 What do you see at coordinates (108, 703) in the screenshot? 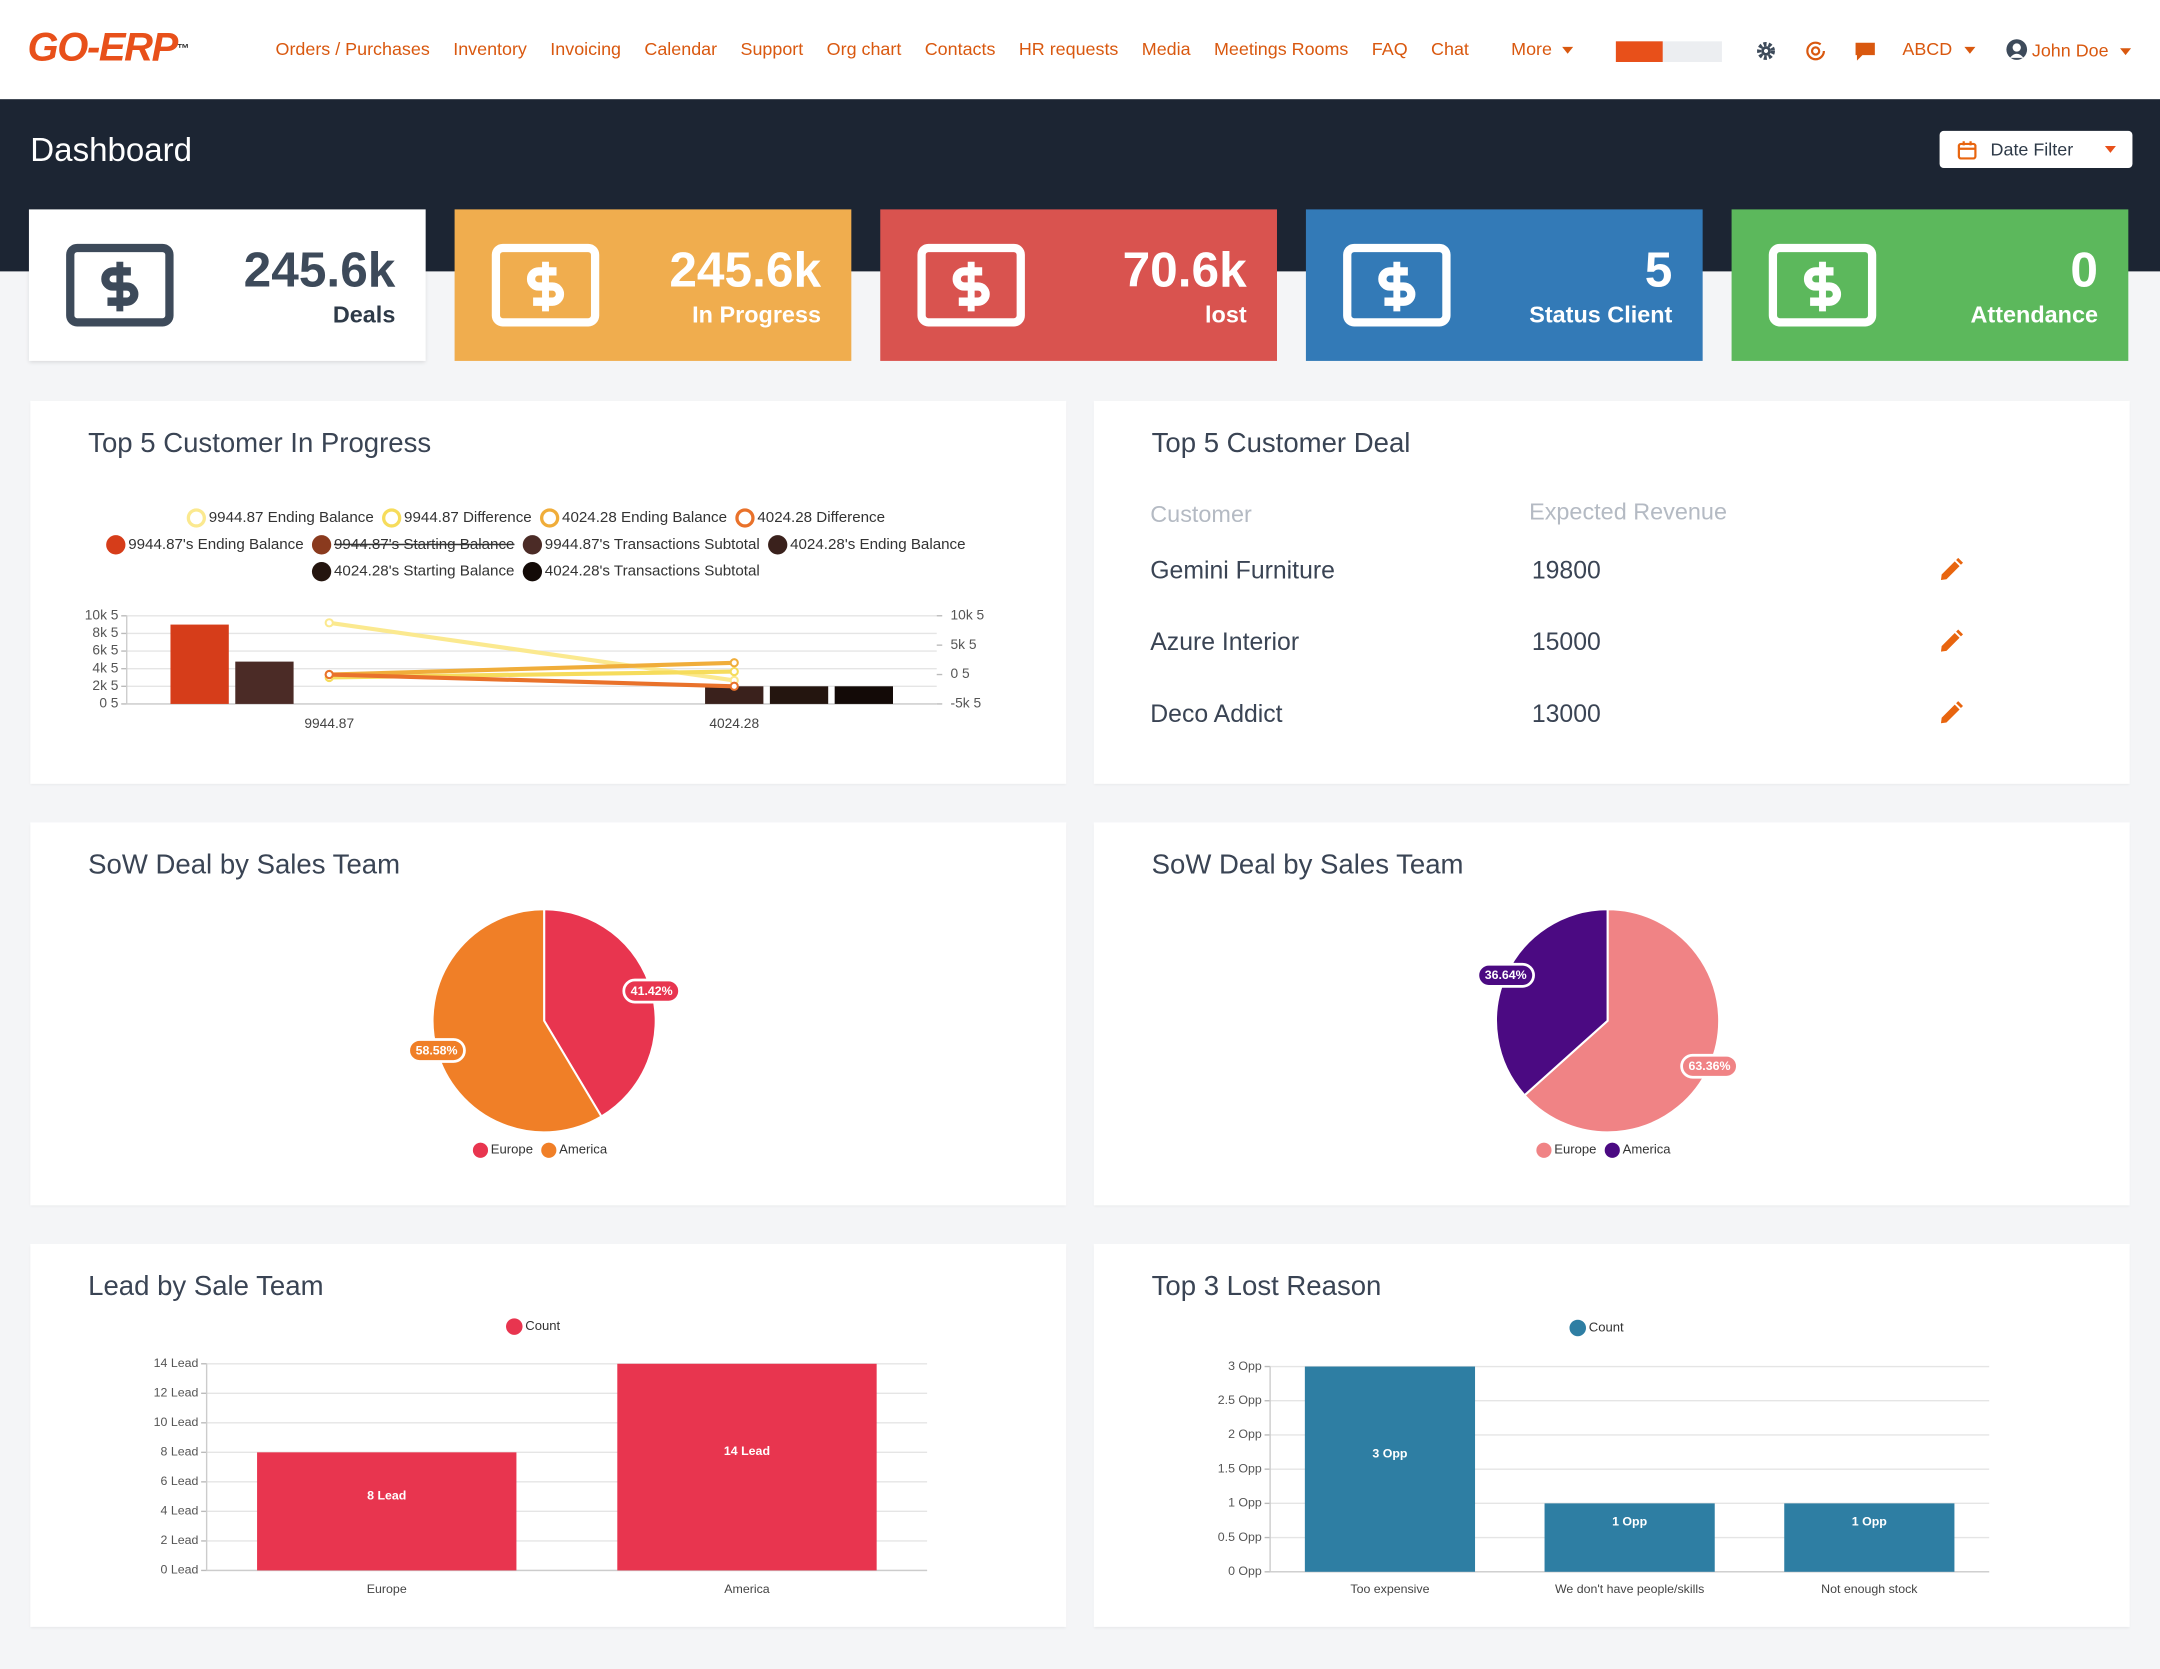
I see `y-tick-label: 0 5` at bounding box center [108, 703].